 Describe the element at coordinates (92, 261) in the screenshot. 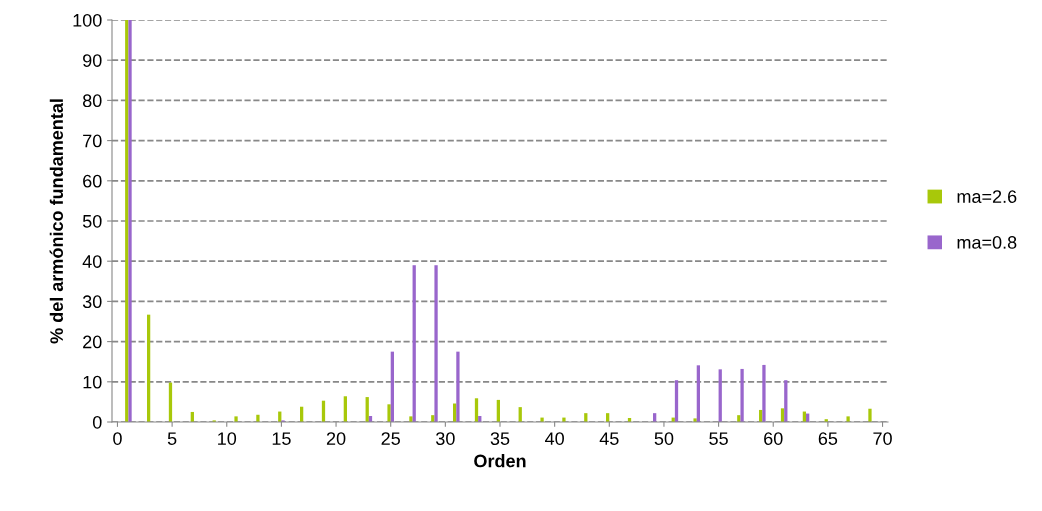

I see `y-tick-label: 40` at that location.